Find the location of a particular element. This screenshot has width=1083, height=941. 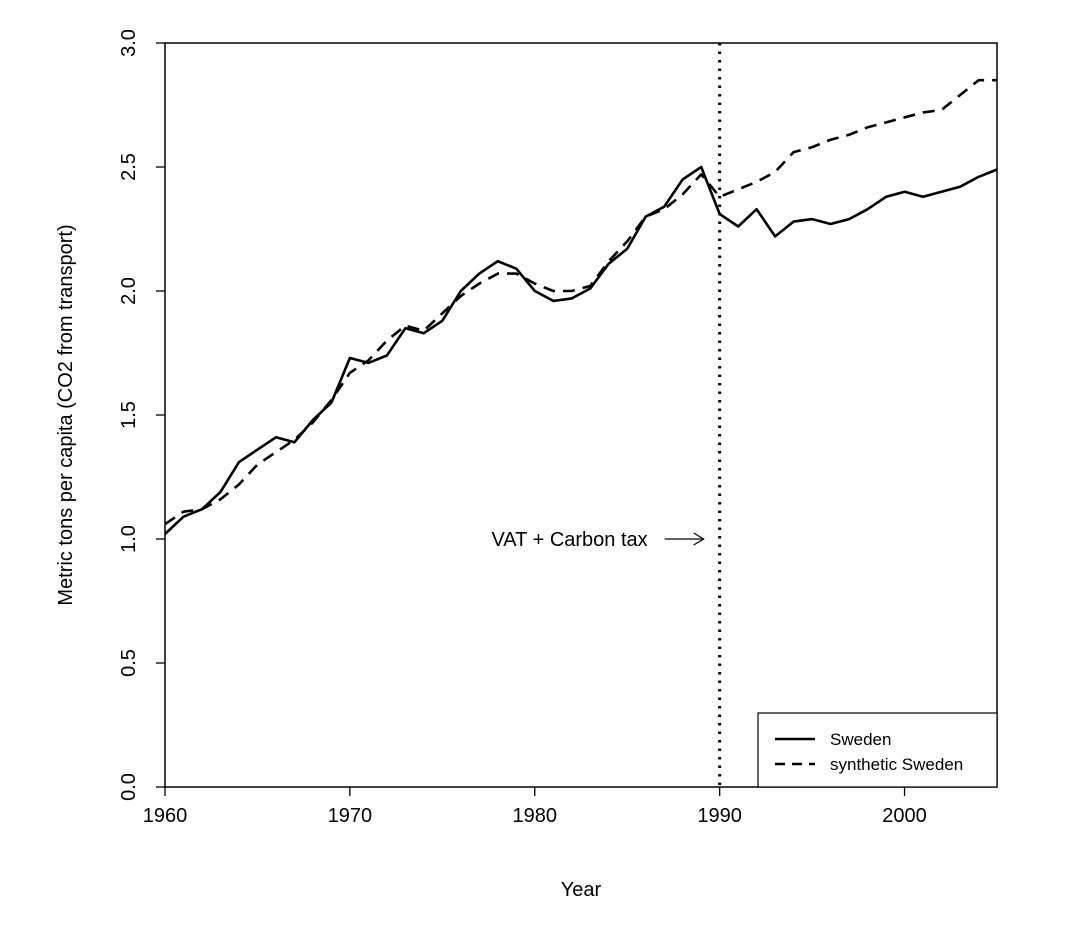

y-tick-label-2.0: 2.0 is located at coordinates (129, 291).